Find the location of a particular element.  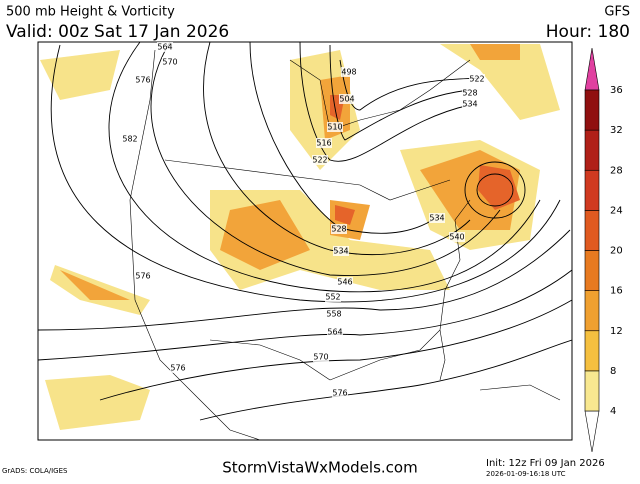

colorbar-tick-label: 24 is located at coordinates (616, 210).